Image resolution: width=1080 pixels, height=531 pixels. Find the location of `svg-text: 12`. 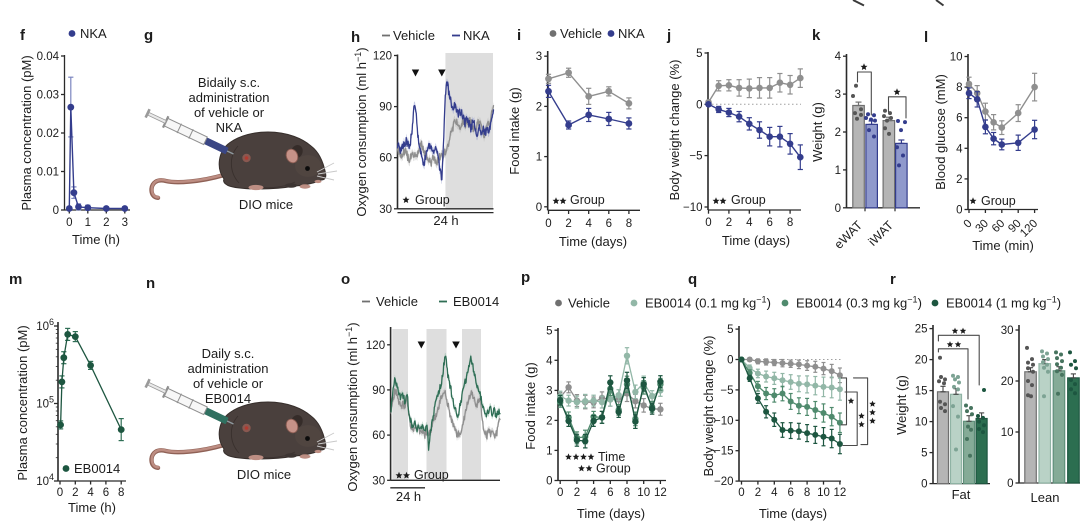

svg-text: 12 is located at coordinates (840, 493).